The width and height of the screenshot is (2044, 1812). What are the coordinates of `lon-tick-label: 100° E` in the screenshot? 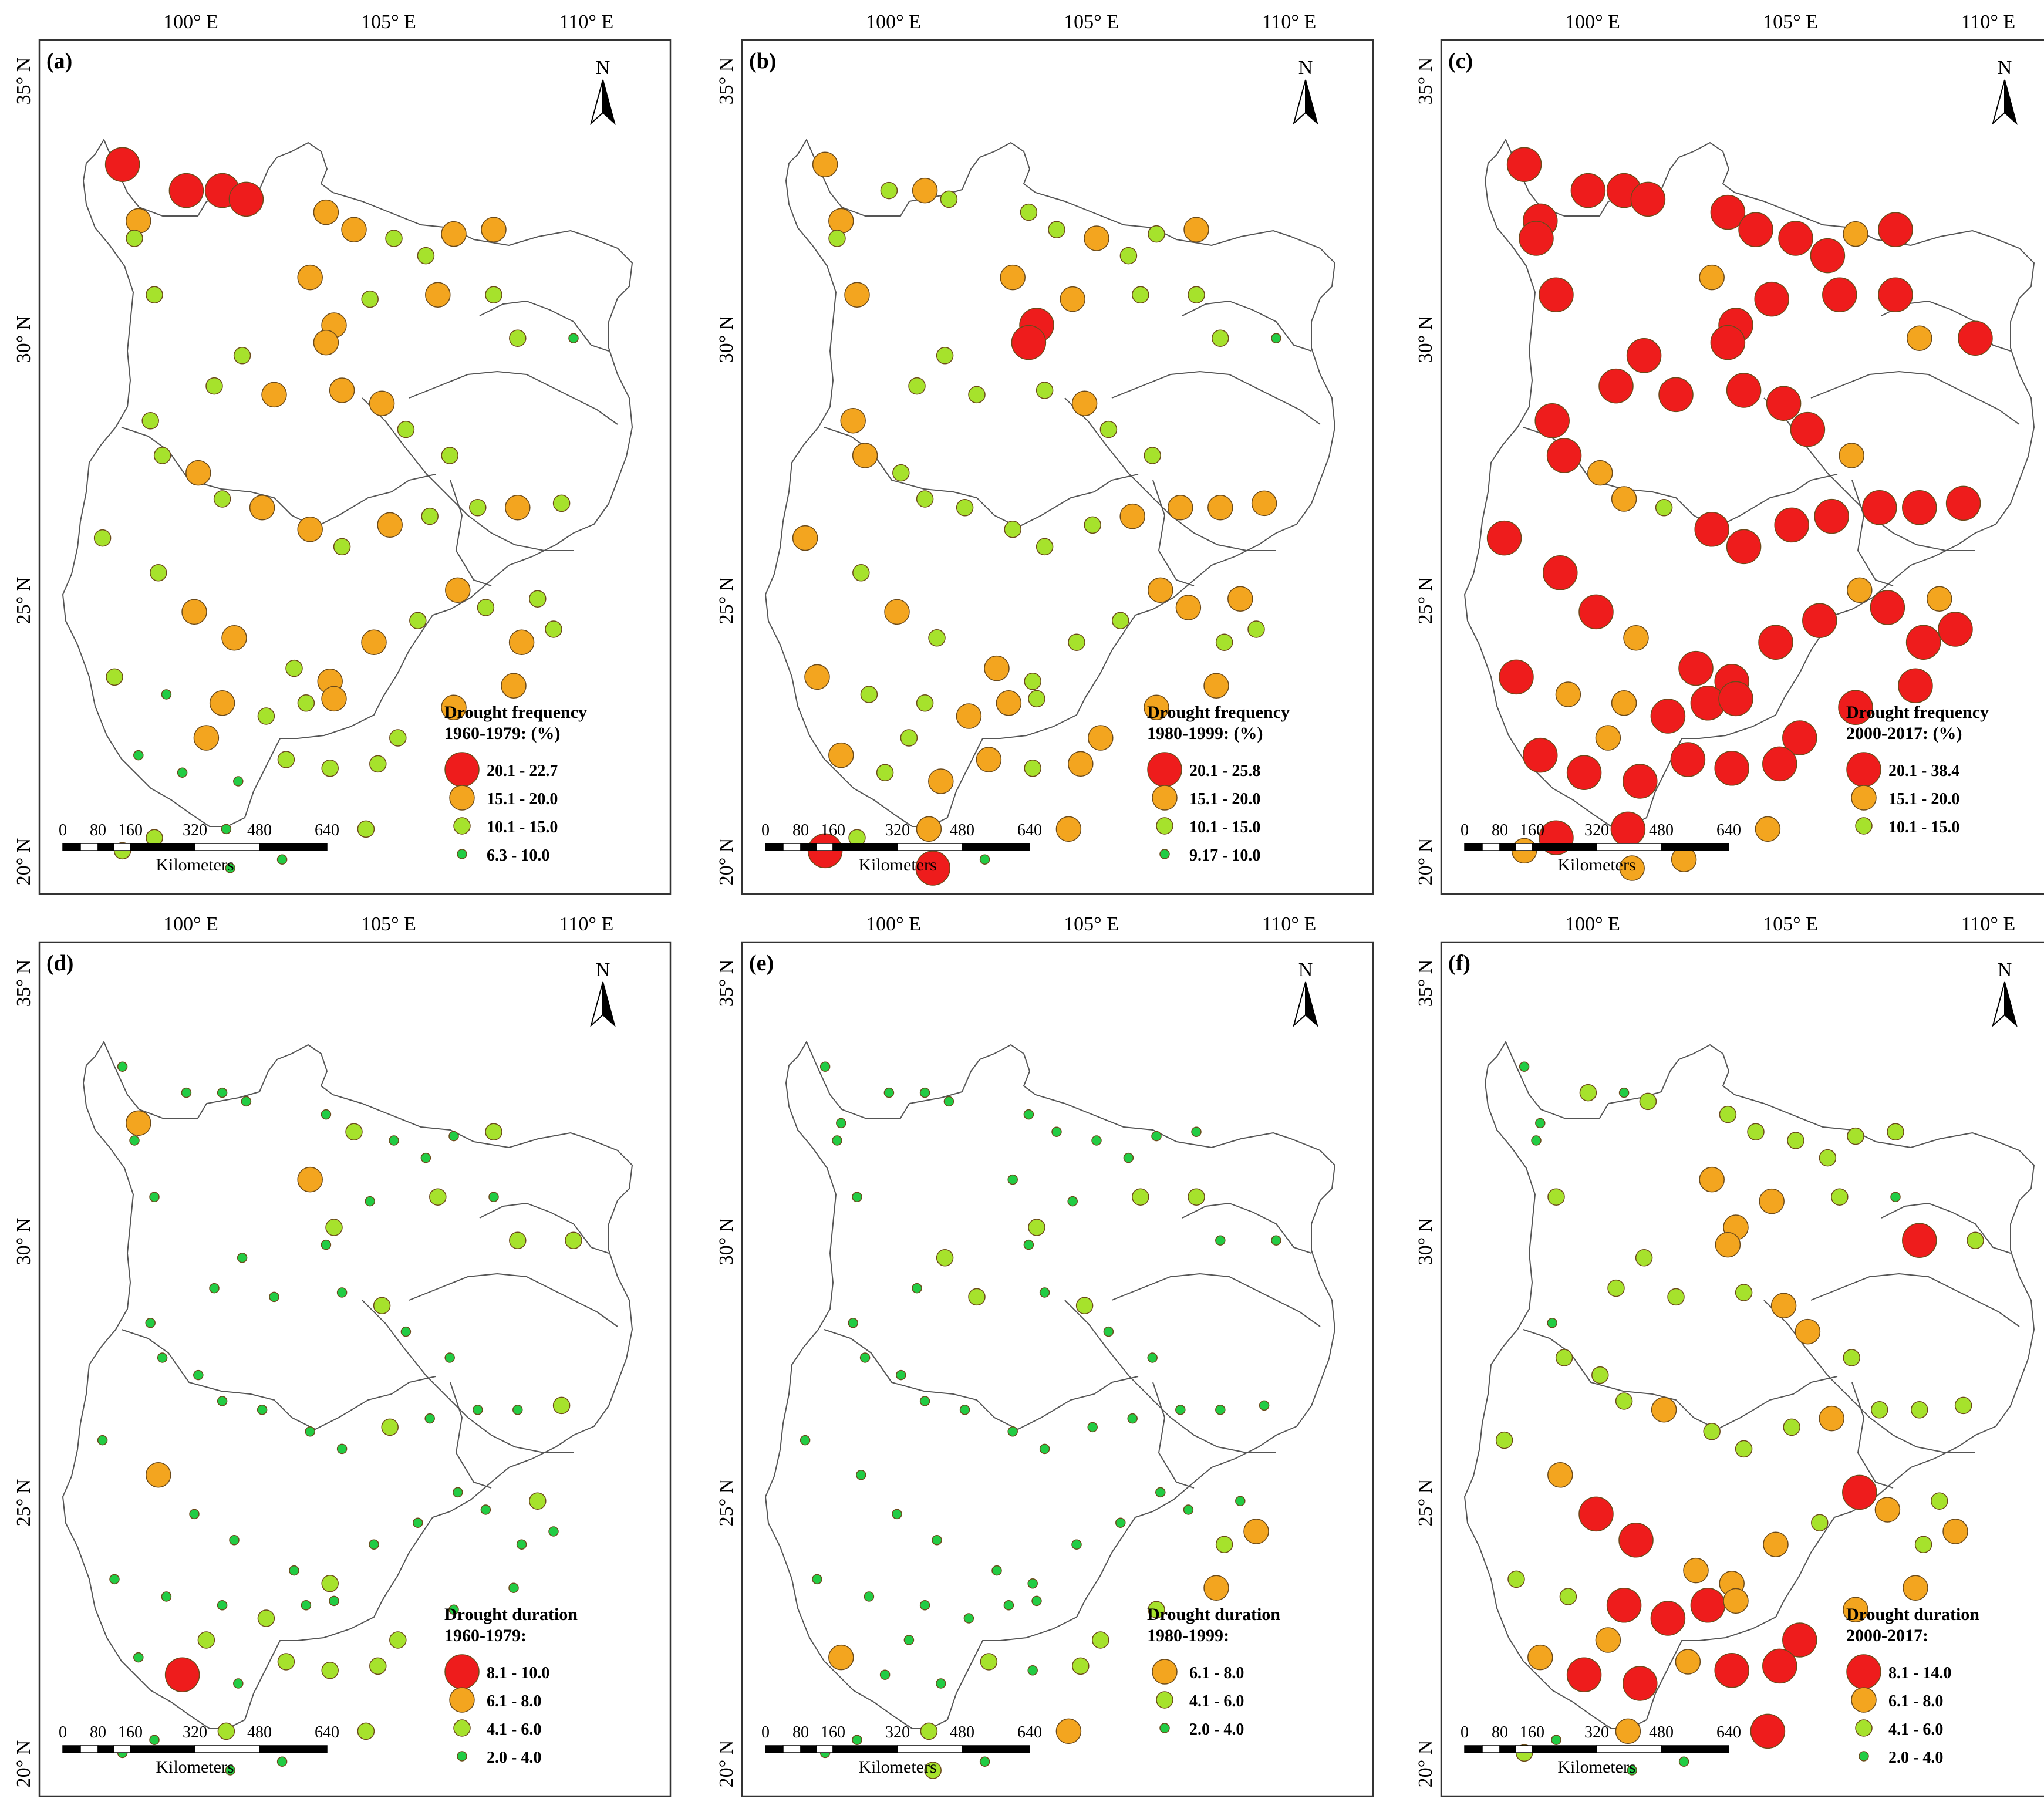 It's located at (190, 924).